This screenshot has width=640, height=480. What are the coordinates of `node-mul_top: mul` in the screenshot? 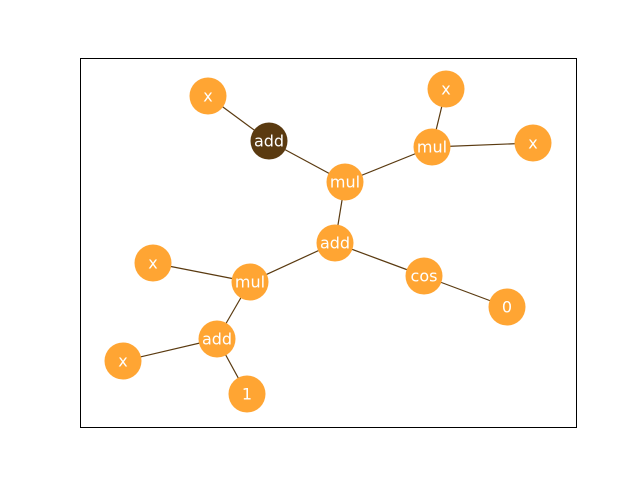 It's located at (345, 182).